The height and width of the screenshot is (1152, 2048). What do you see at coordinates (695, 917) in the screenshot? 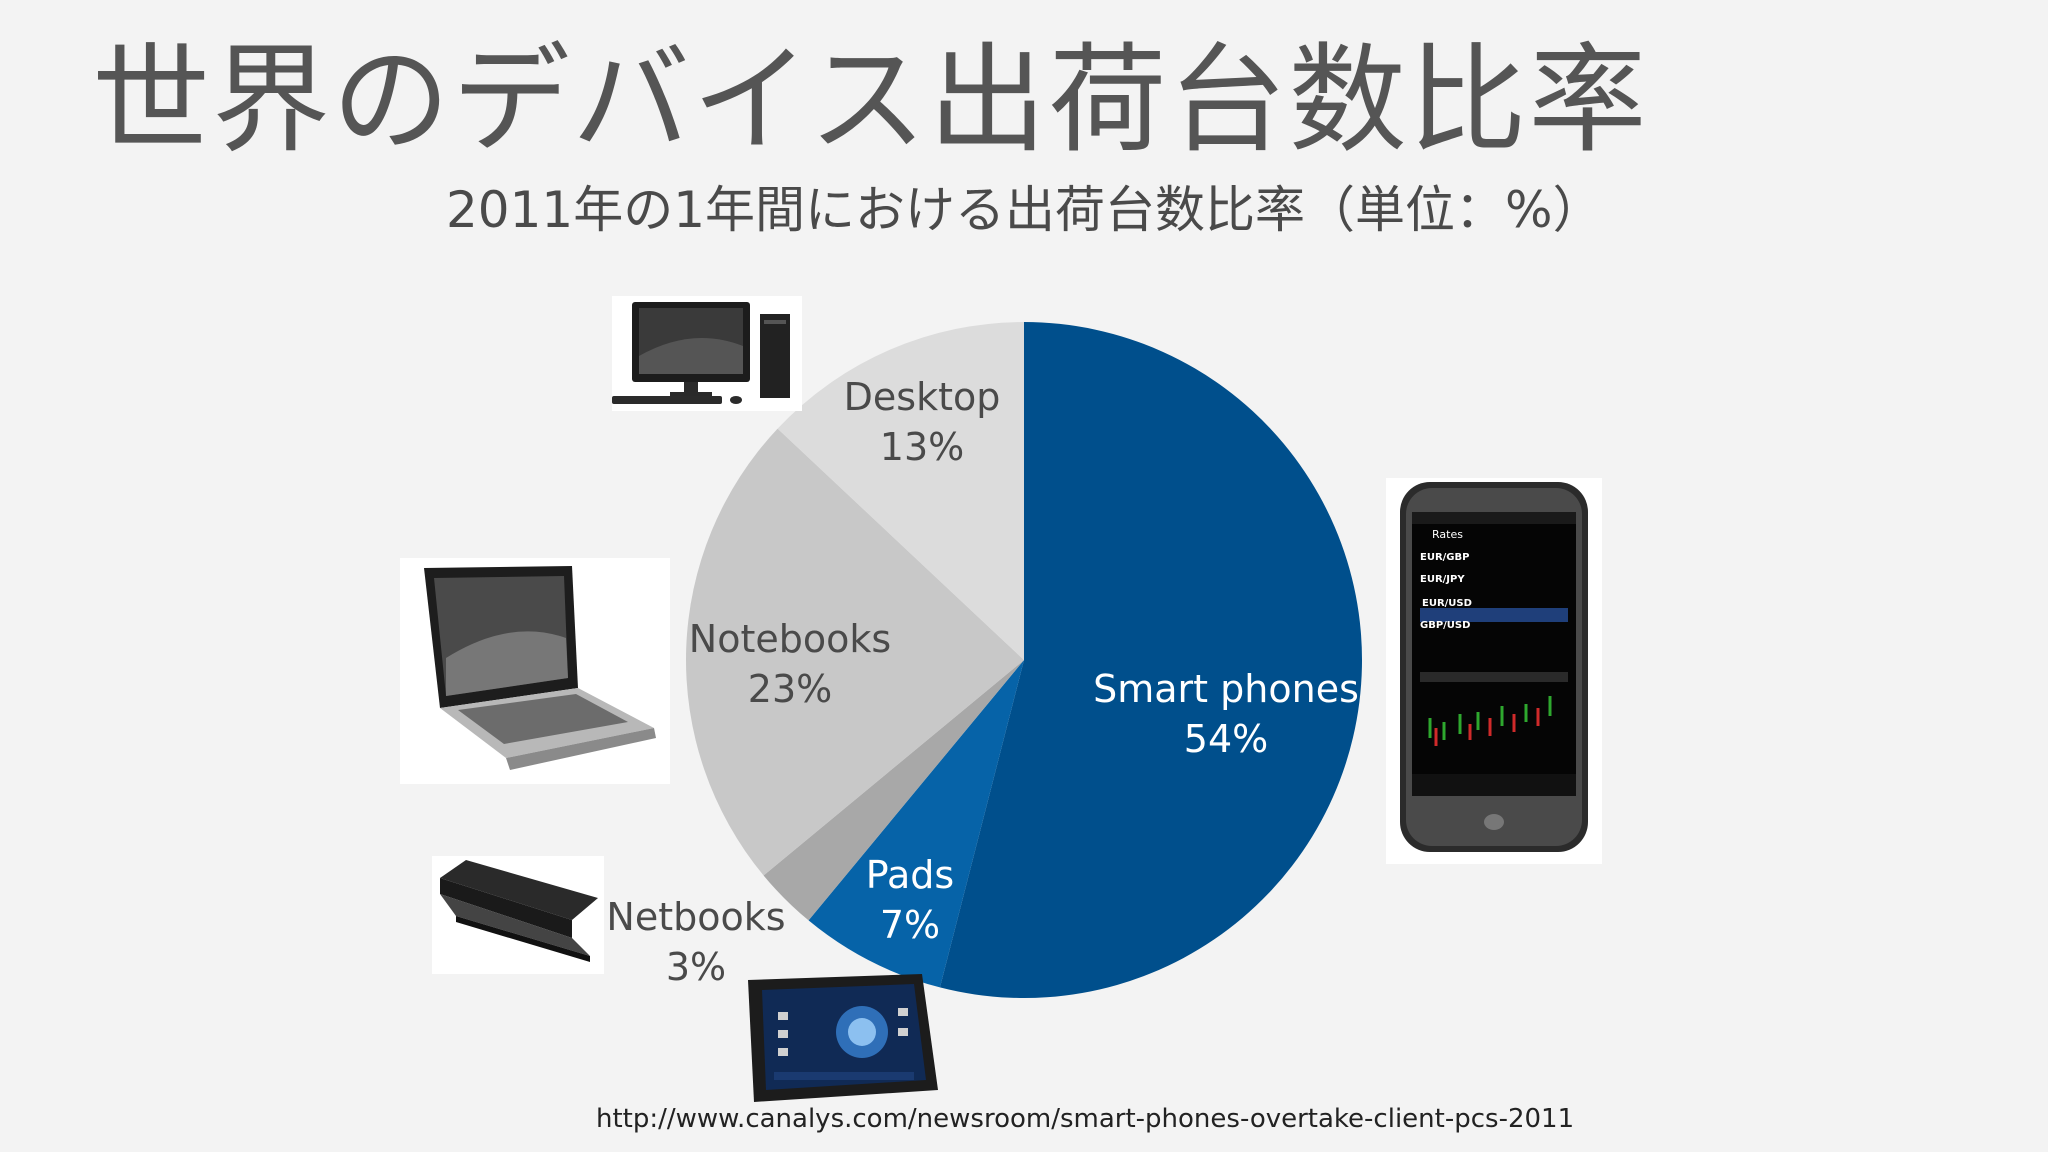
I see `pie-label-category: Netbooks` at bounding box center [695, 917].